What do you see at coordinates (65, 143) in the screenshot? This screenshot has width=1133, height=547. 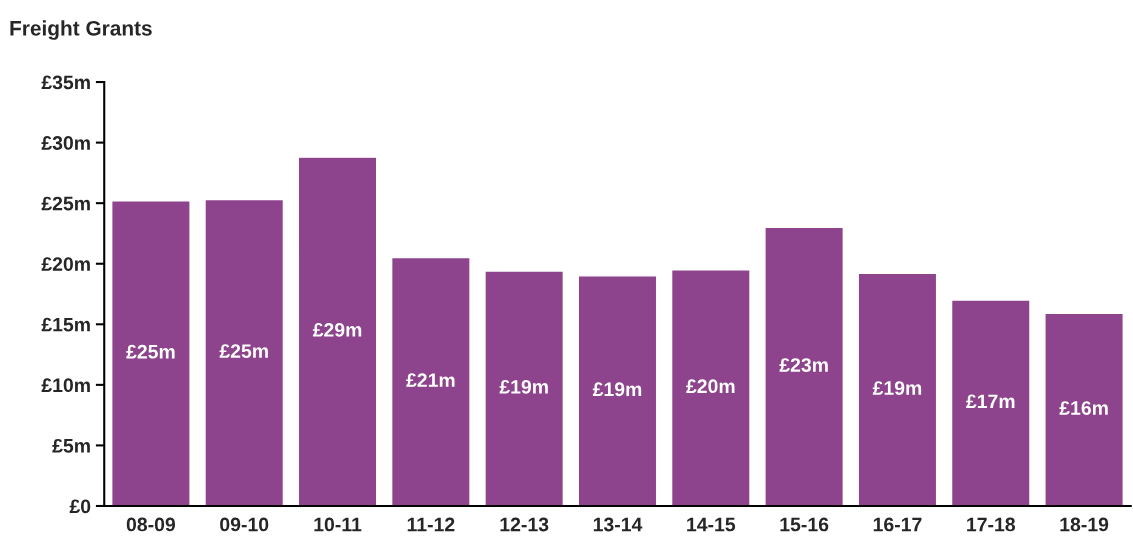 I see `y-tick-label: £30m` at bounding box center [65, 143].